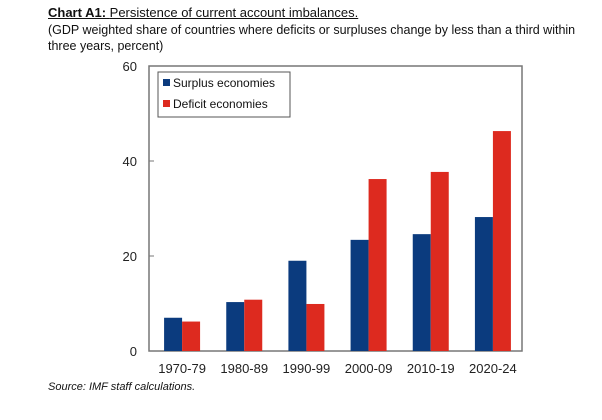 The height and width of the screenshot is (420, 602). What do you see at coordinates (122, 387) in the screenshot?
I see `source-note: Source: IMF staff calculations.` at bounding box center [122, 387].